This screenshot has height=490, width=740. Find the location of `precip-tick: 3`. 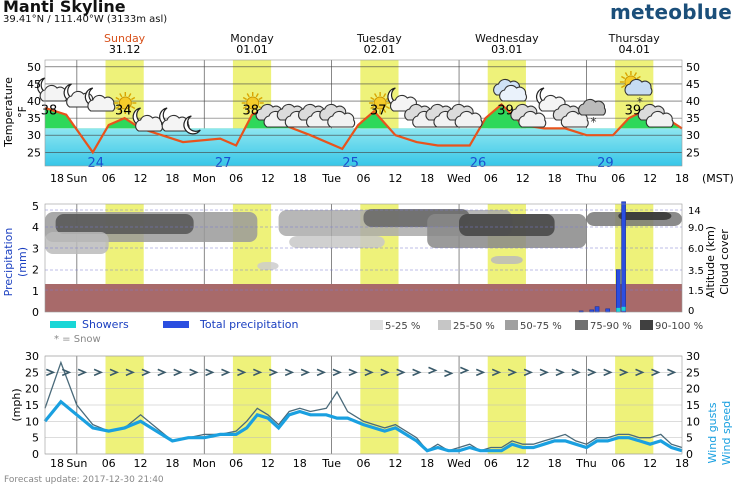

precip-tick: 3 is located at coordinates (35, 248).